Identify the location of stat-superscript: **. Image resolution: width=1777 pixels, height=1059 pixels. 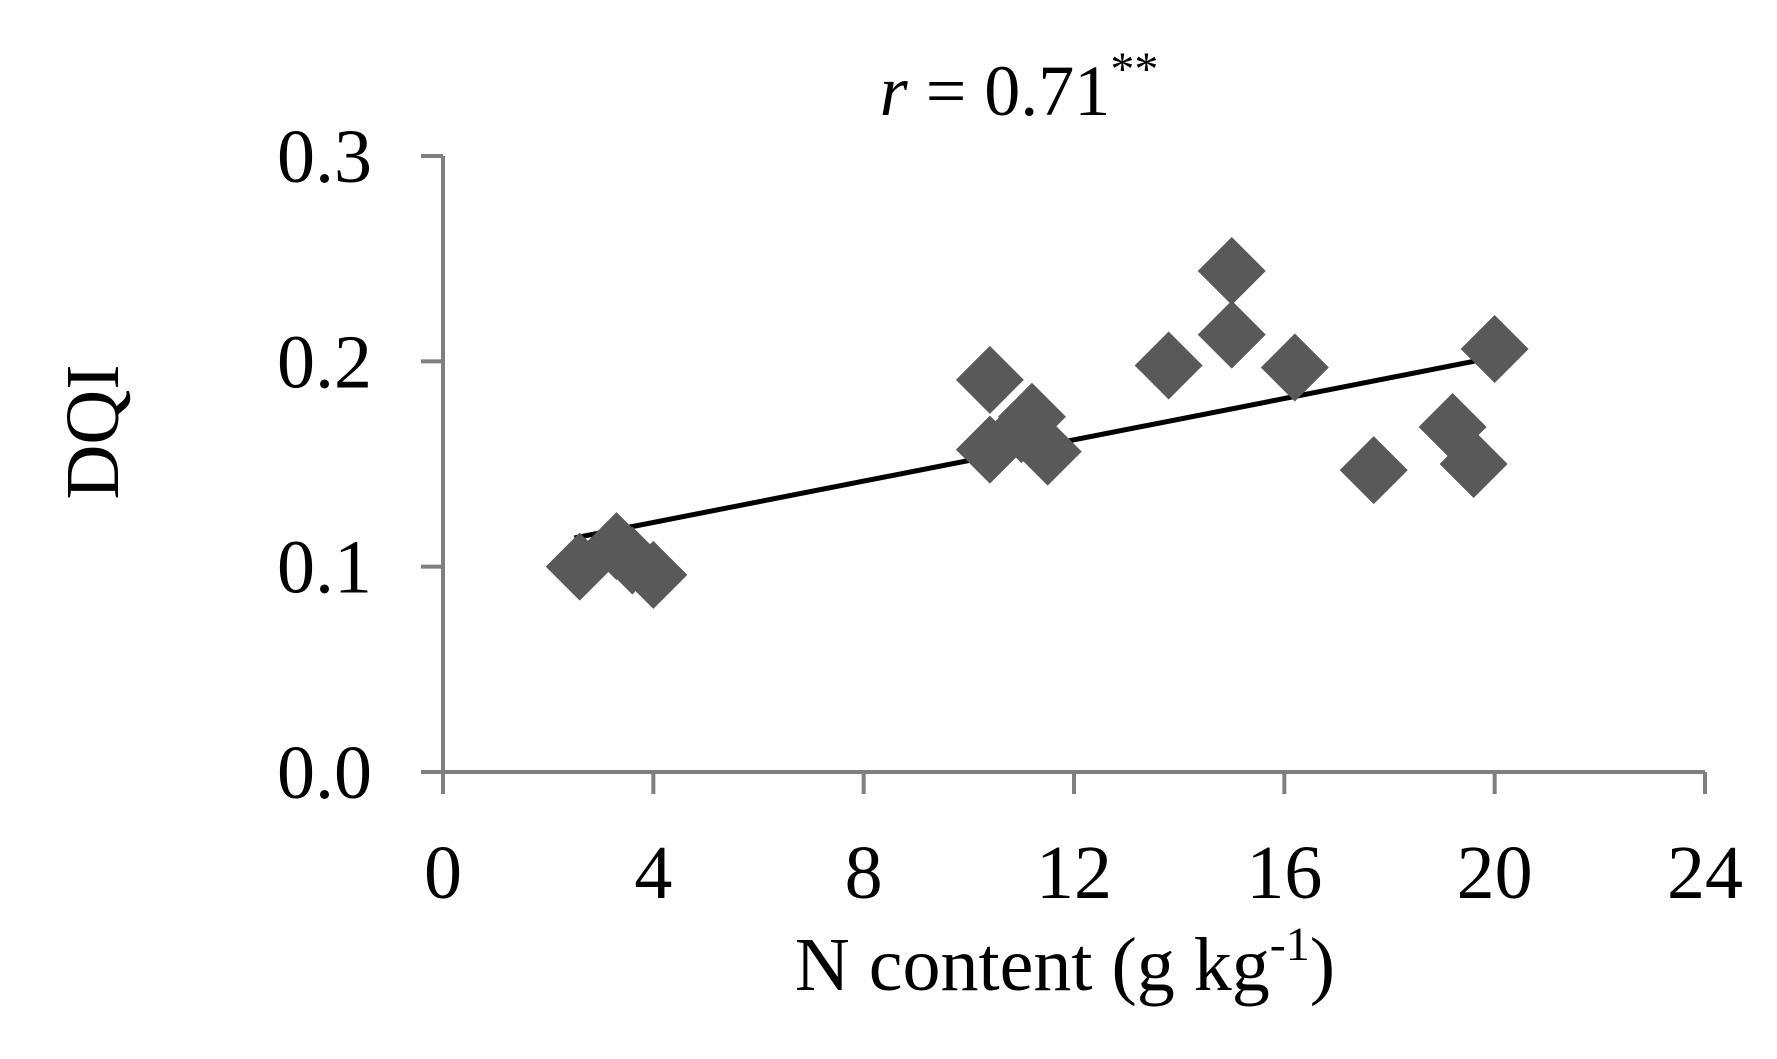
(1134, 69).